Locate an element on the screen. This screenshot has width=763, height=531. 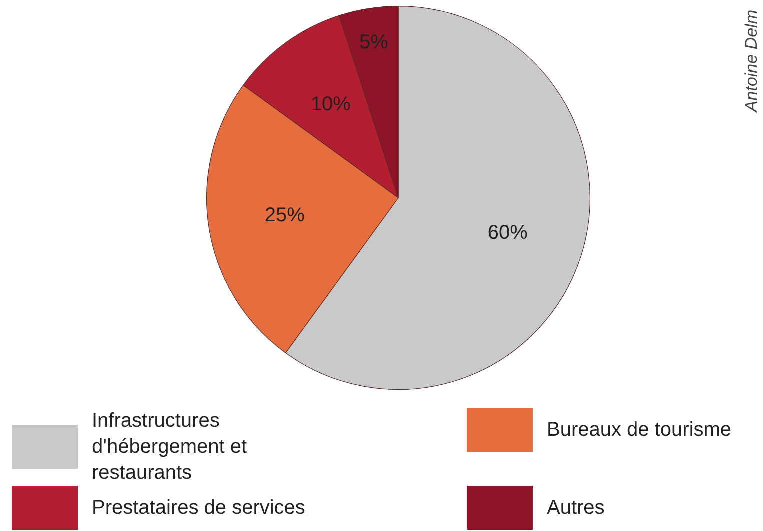
legend-label: Autres is located at coordinates (576, 508).